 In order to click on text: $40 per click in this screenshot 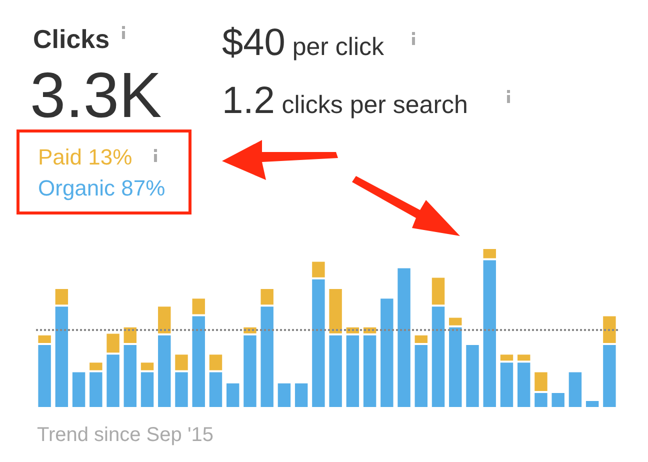, I will do `click(303, 43)`.